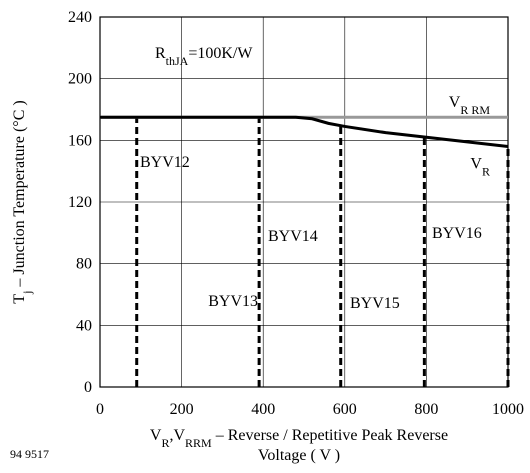 The width and height of the screenshot is (530, 473). What do you see at coordinates (426, 409) in the screenshot?
I see `x-tick-label: 800` at bounding box center [426, 409].